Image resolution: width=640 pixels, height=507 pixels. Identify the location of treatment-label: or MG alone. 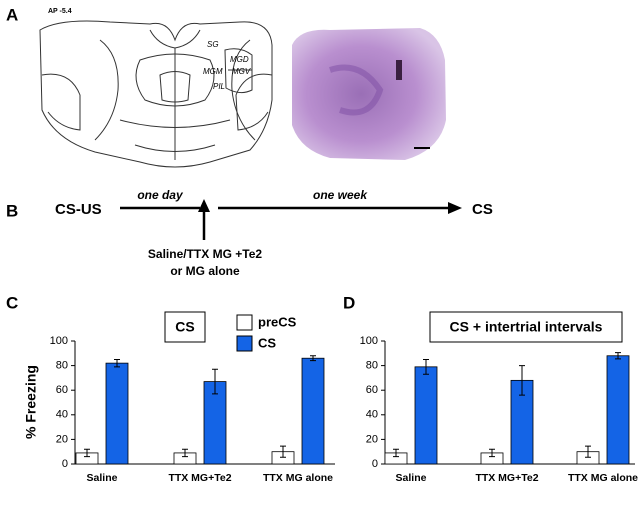
(205, 271).